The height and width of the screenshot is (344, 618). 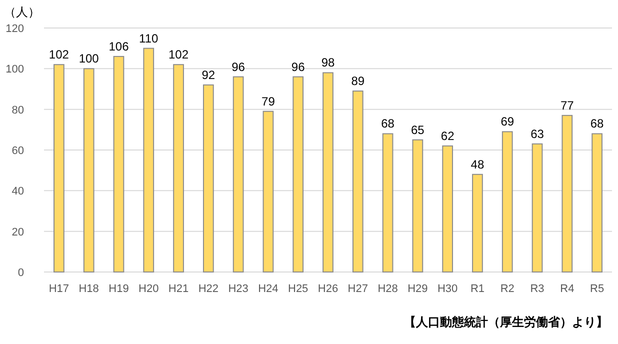 What do you see at coordinates (447, 289) in the screenshot?
I see `x-tick-label: H30` at bounding box center [447, 289].